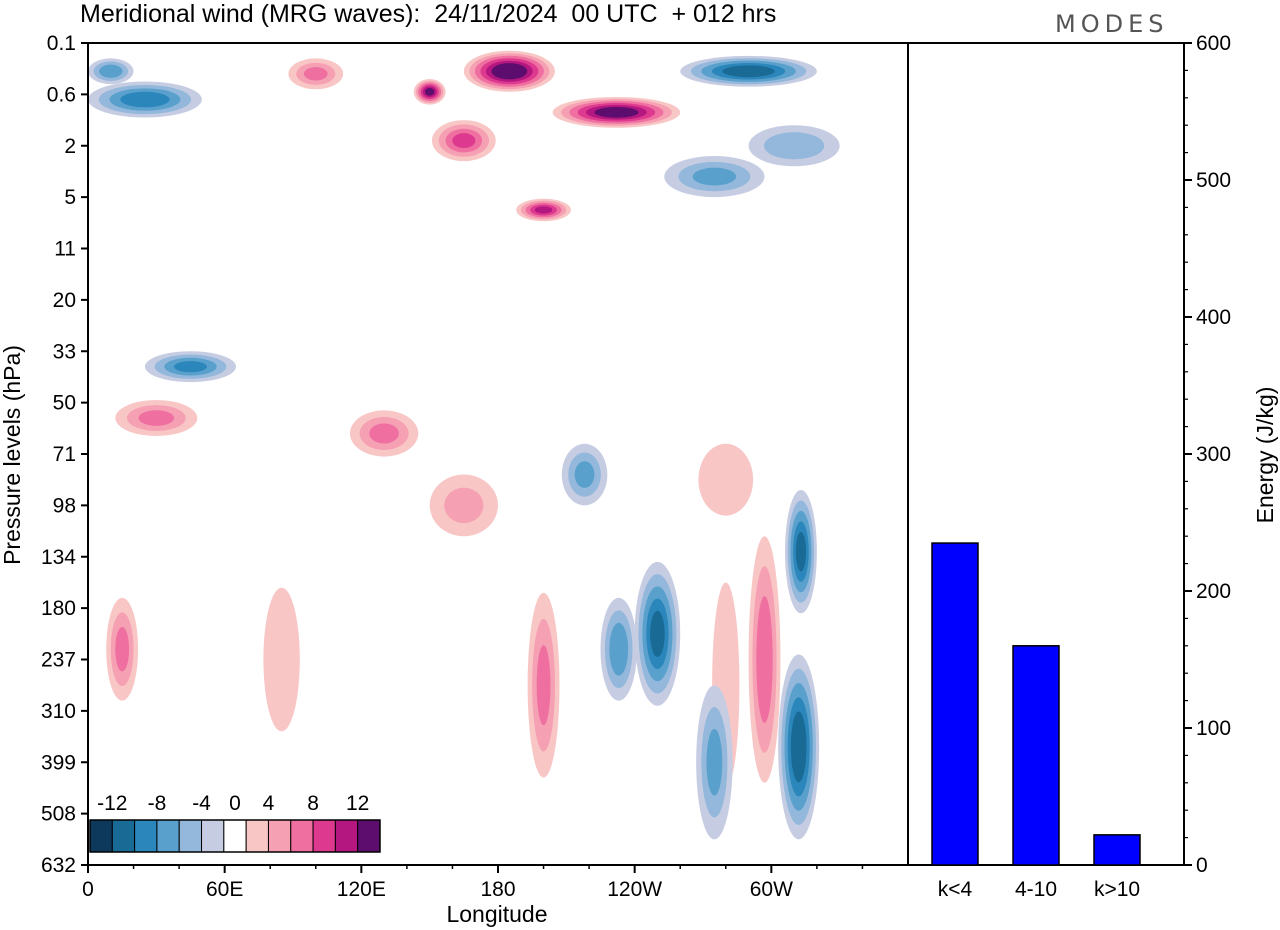  What do you see at coordinates (473, 883) in the screenshot?
I see `longitude-axis: 0 60E 120E 180 120W 60W` at bounding box center [473, 883].